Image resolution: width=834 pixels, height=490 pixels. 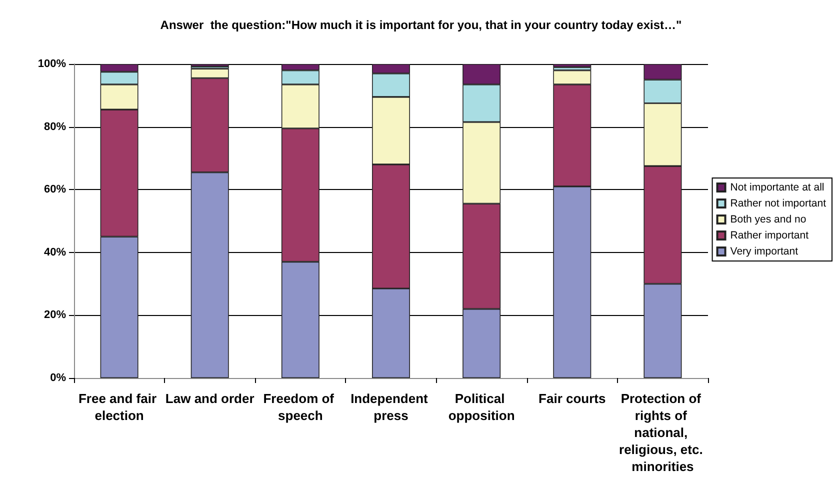 What do you see at coordinates (769, 236) in the screenshot?
I see `legend-label: Rather important` at bounding box center [769, 236].